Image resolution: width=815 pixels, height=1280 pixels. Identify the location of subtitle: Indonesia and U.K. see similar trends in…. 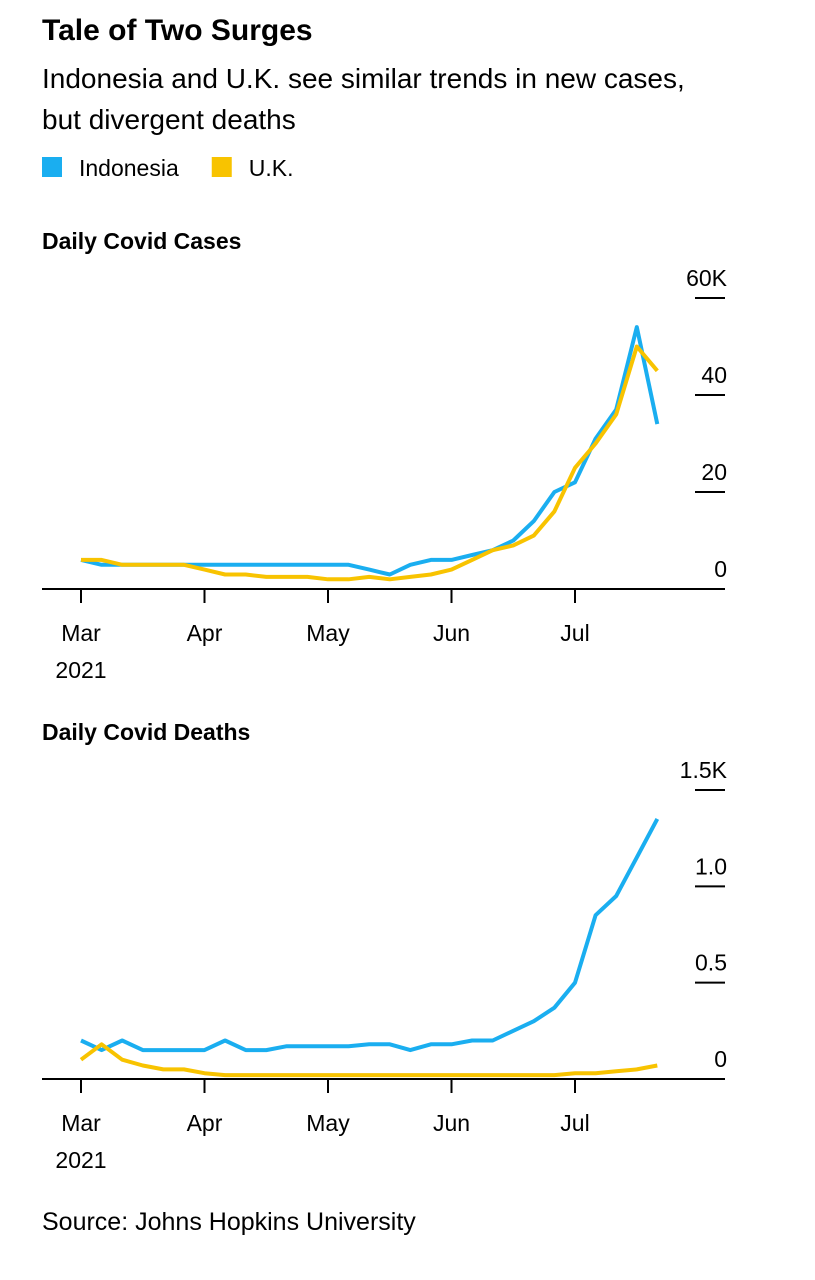
(363, 99).